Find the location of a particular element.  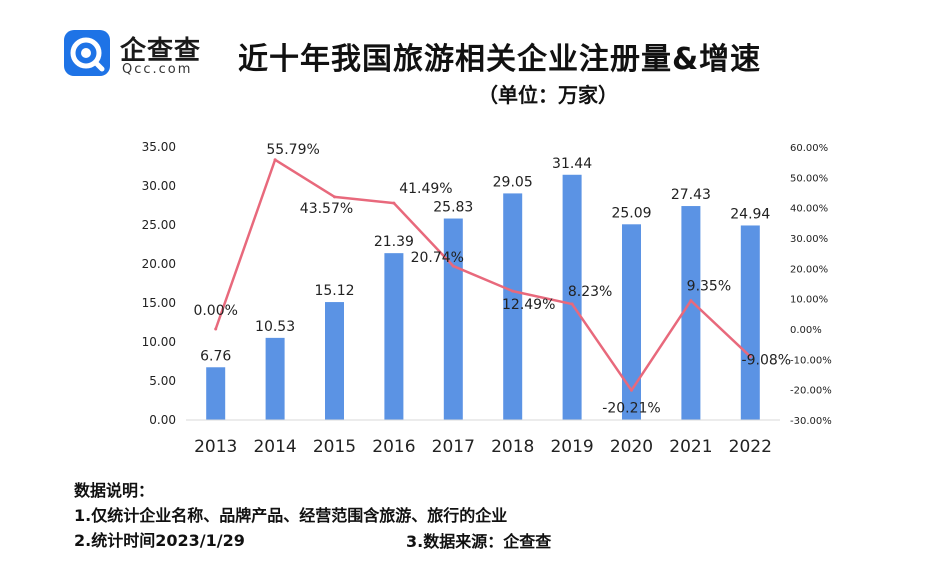

logo-text-cn: 企查查 is located at coordinates (161, 51).